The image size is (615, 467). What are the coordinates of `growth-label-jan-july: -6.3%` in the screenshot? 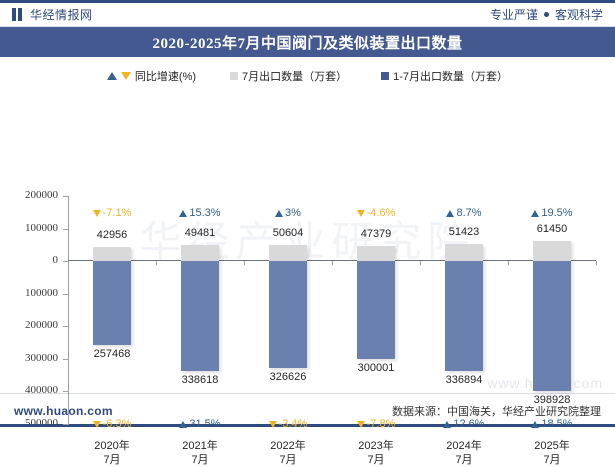 It's located at (117, 424).